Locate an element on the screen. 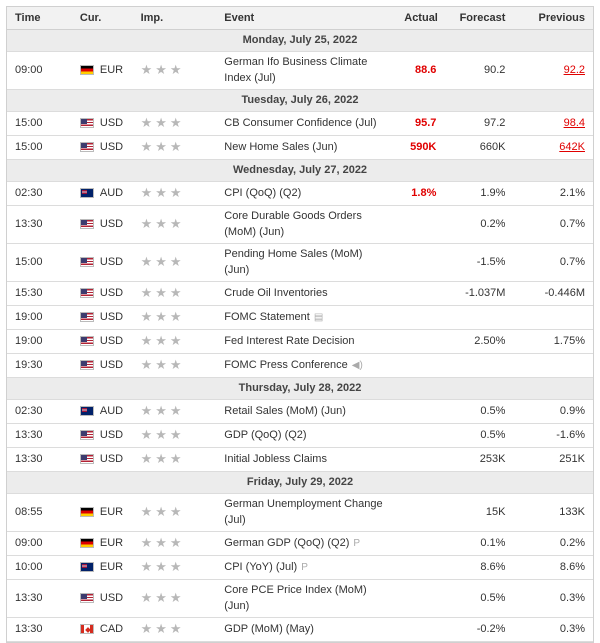  event-name: German GDP (QoQ) (Q2) P is located at coordinates (306, 543).